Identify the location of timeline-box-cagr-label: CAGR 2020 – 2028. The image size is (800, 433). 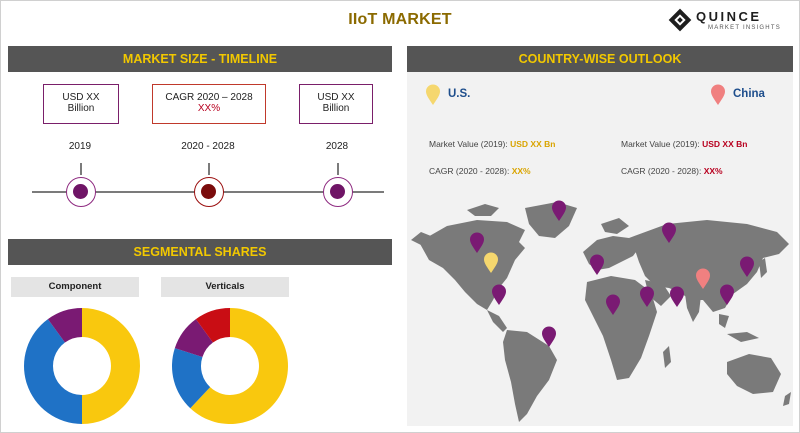
(209, 97).